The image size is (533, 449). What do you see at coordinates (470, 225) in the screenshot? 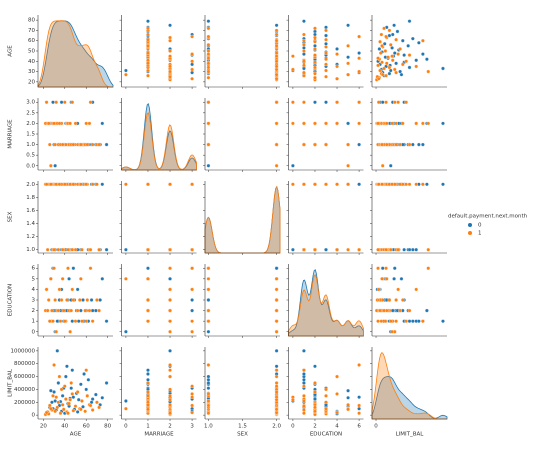
I see `legend-marker` at bounding box center [470, 225].